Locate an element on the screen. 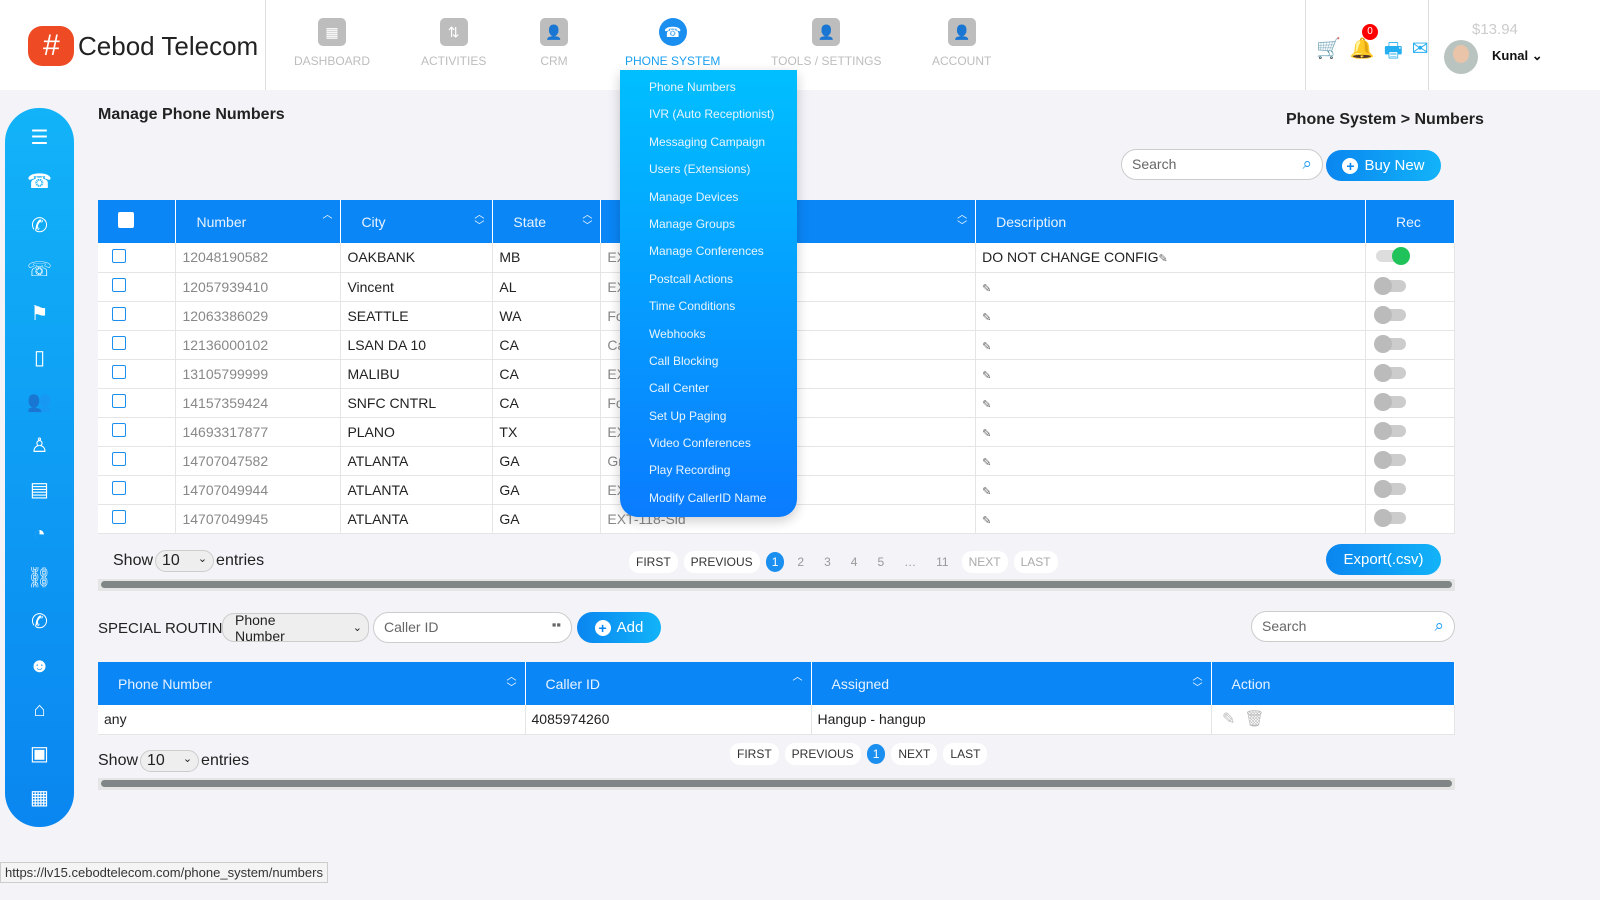 Image resolution: width=1600 pixels, height=900 pixels. avatar is located at coordinates (1461, 57).